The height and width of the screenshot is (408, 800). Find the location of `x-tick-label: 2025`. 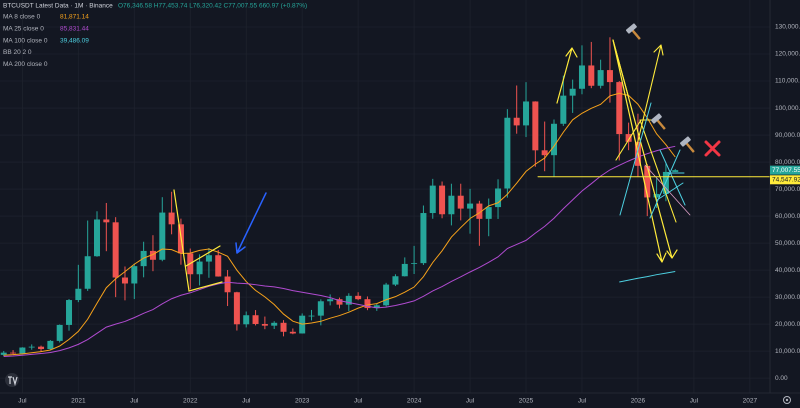

x-tick-label: 2025 is located at coordinates (526, 401).